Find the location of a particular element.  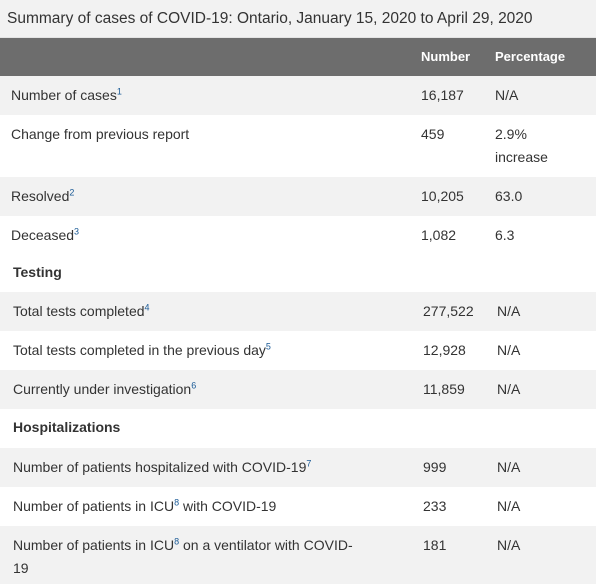

footnote-link: 3 is located at coordinates (77, 231).